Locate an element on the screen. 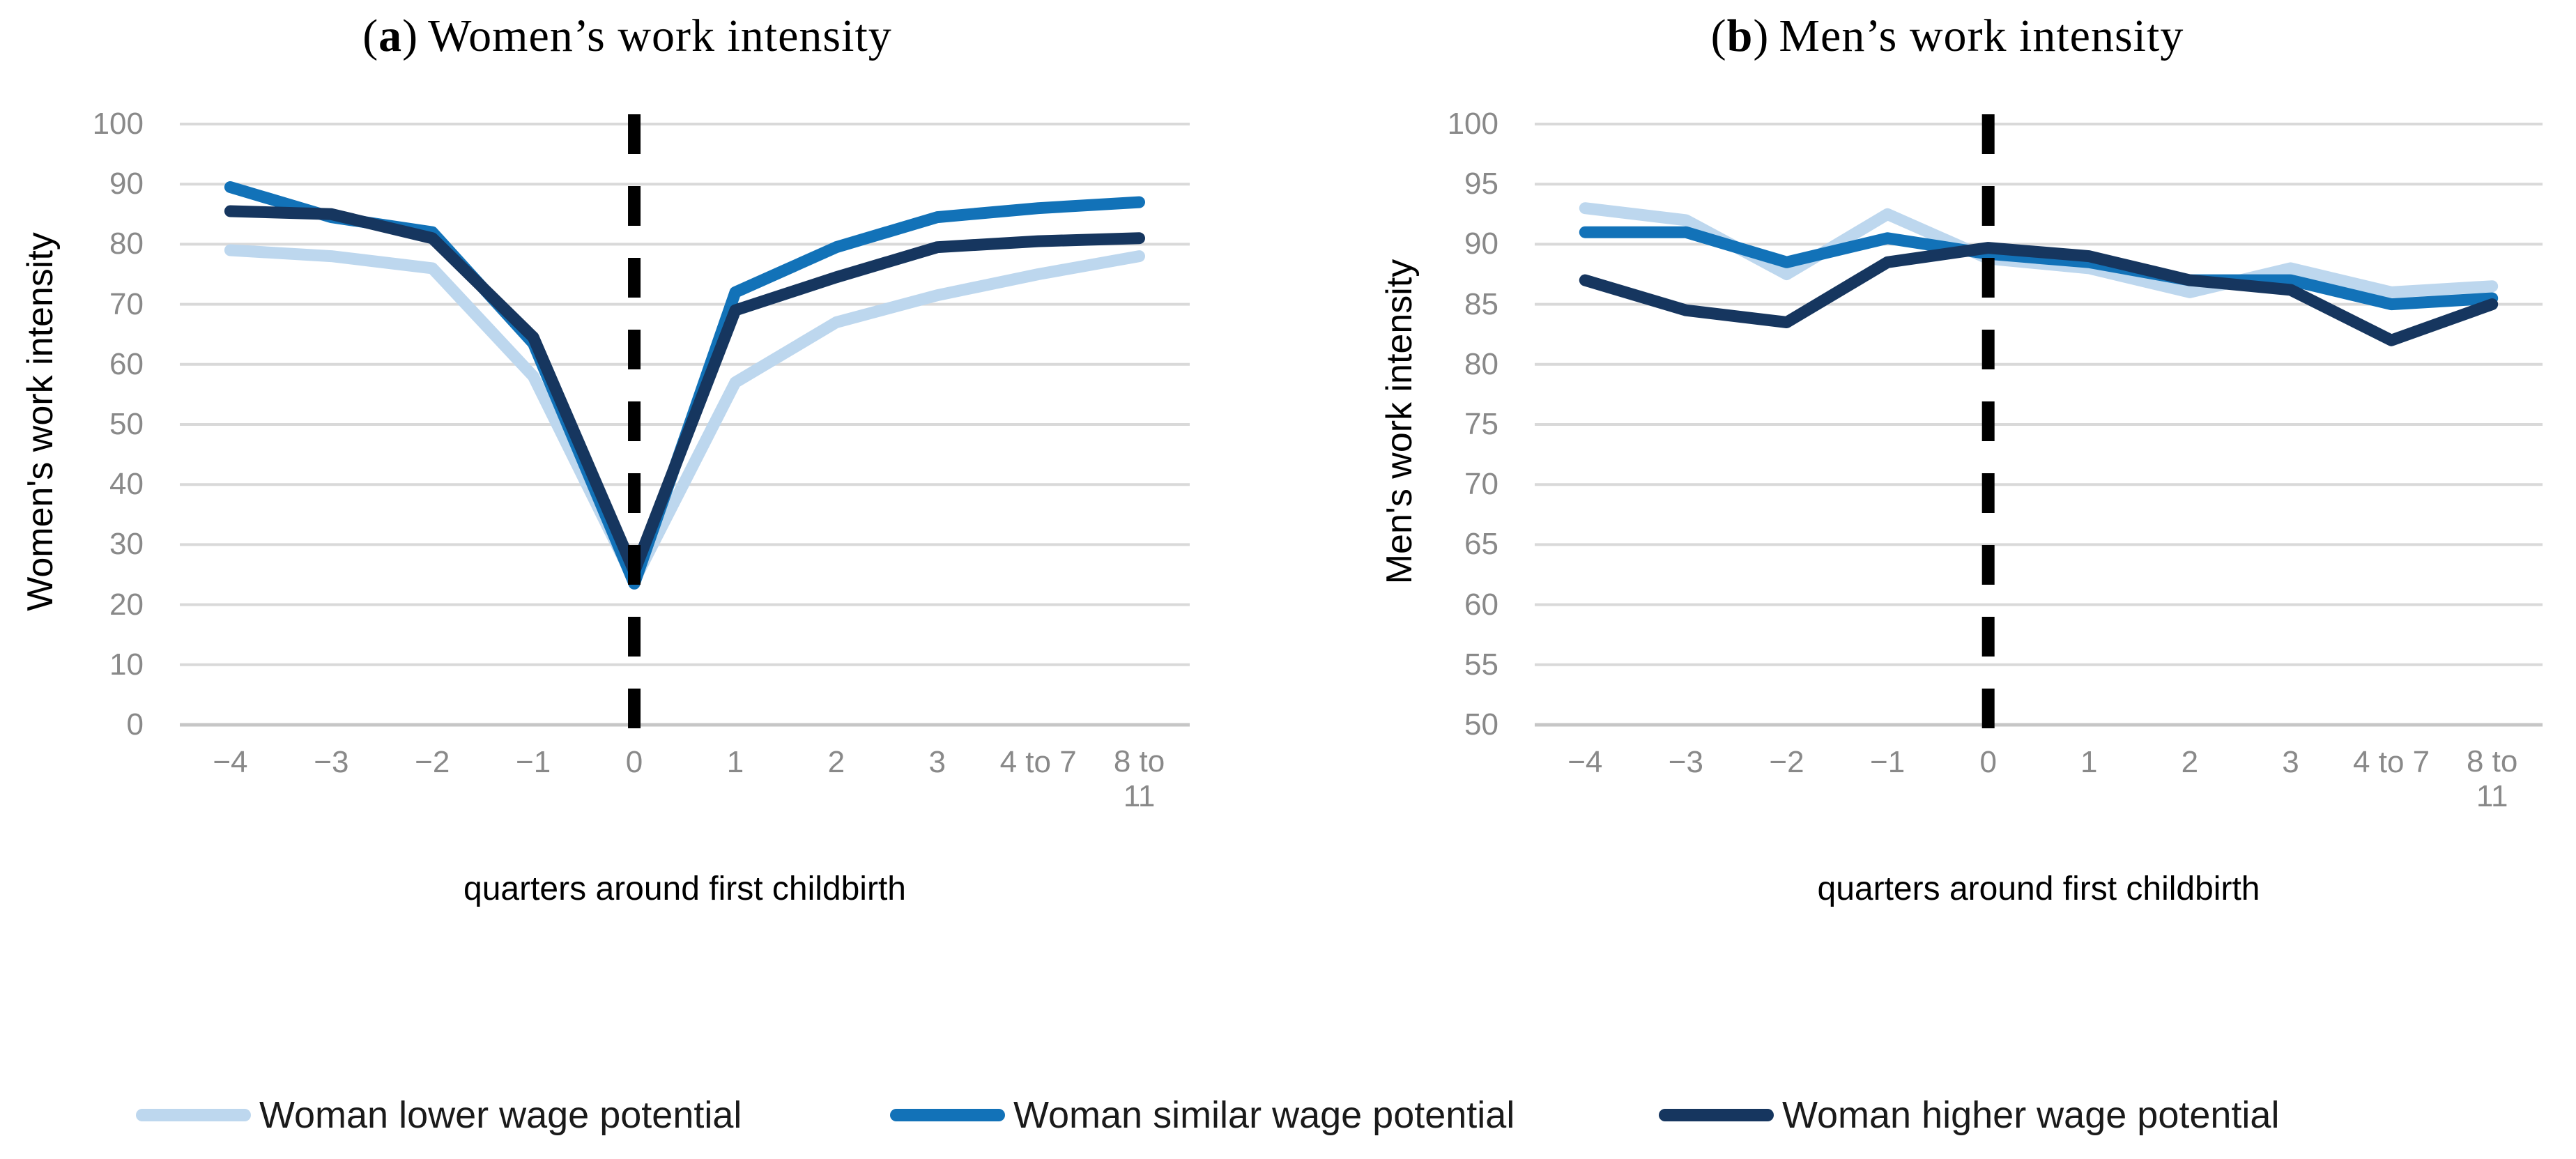 This screenshot has height=1159, width=2576. panel-b-x-axis-title: quarters around first childbirth is located at coordinates (2039, 888).